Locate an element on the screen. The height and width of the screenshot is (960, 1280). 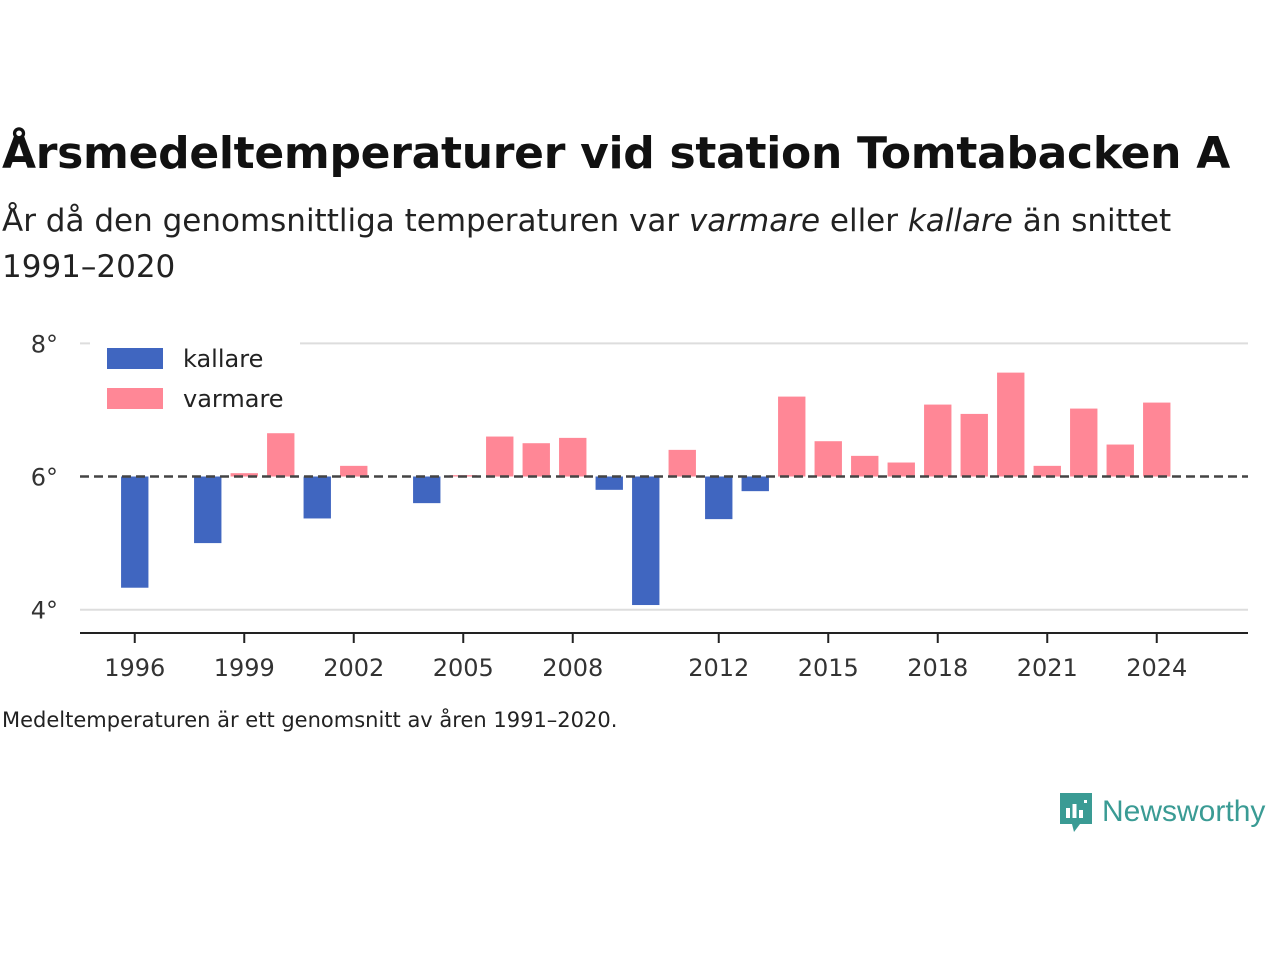
bar-varmare-2017 is located at coordinates (901, 469).